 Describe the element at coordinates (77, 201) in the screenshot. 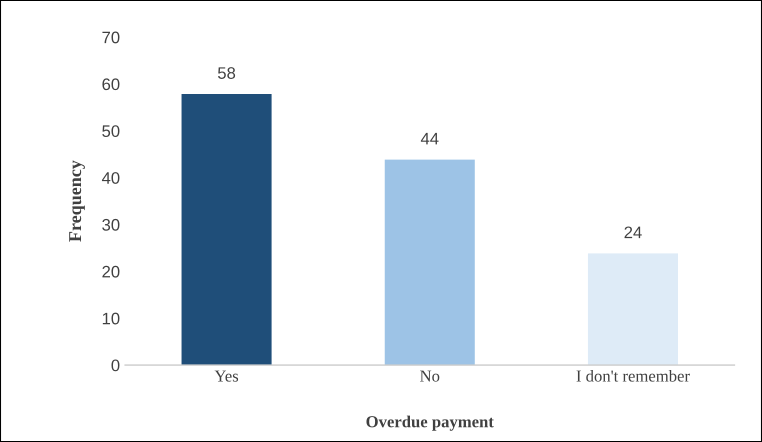

I see `y-axis-title: Frequency` at that location.